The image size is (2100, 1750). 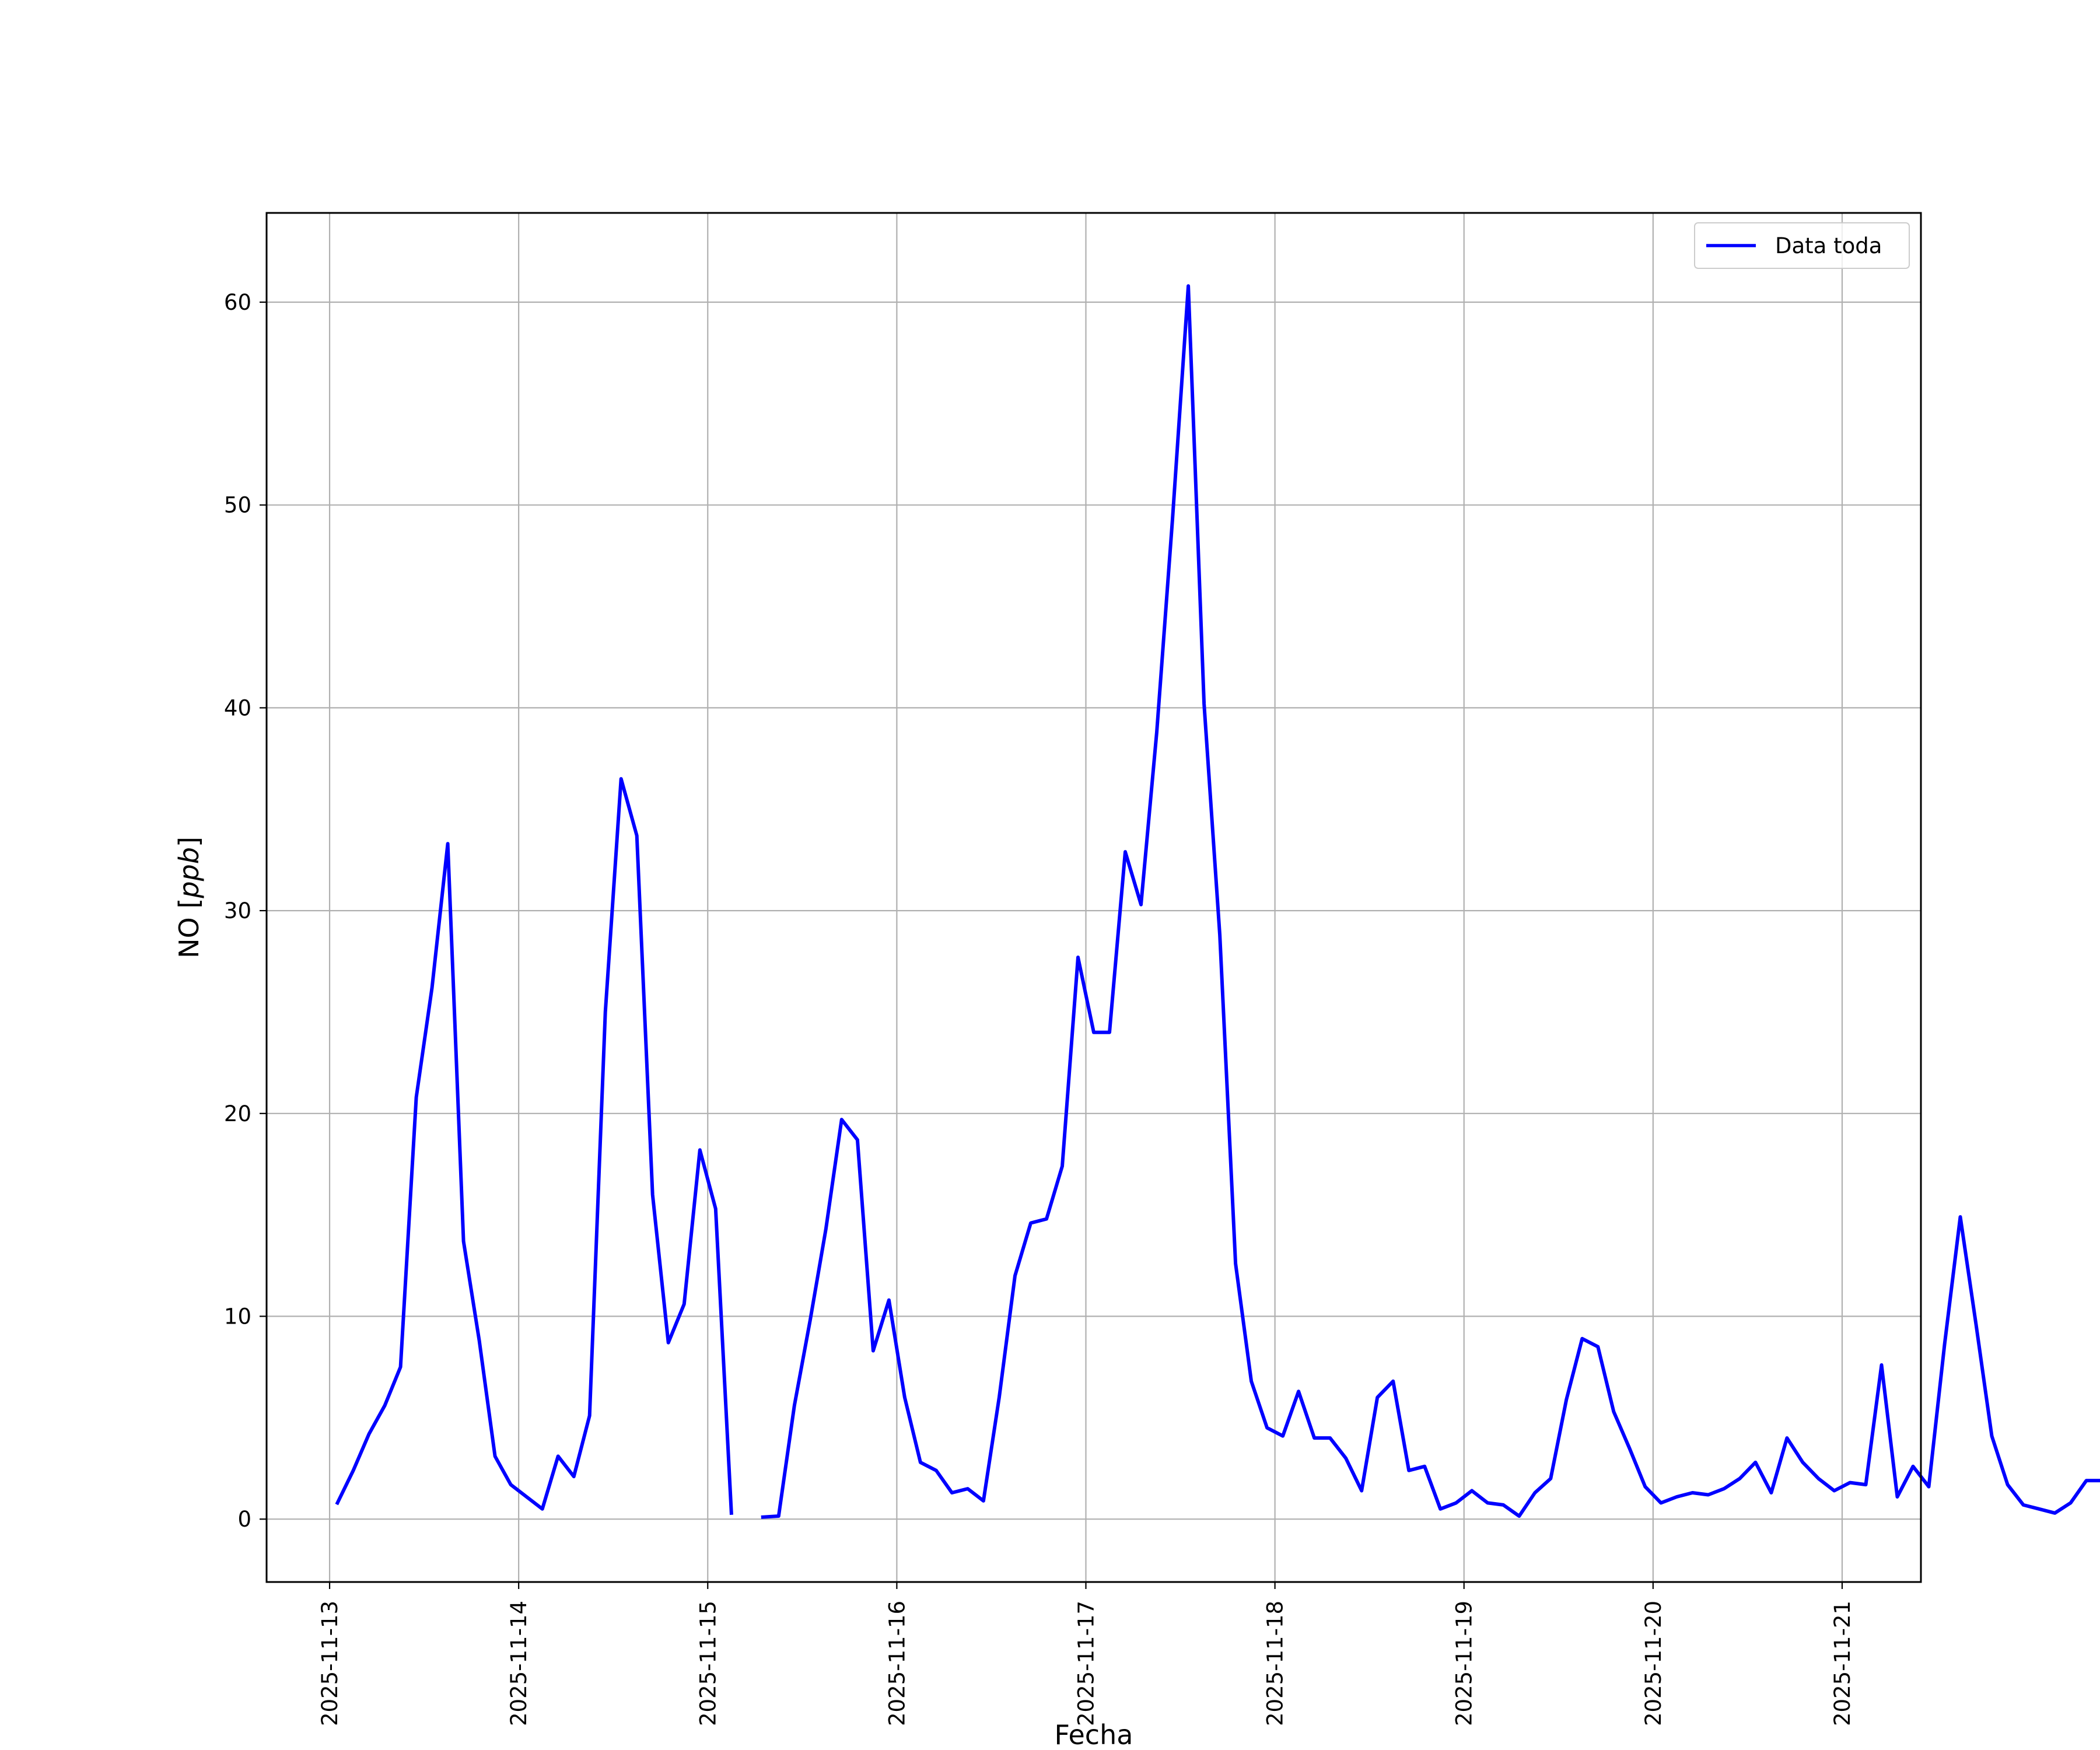 I want to click on y-tick-label: 30, so click(x=237, y=910).